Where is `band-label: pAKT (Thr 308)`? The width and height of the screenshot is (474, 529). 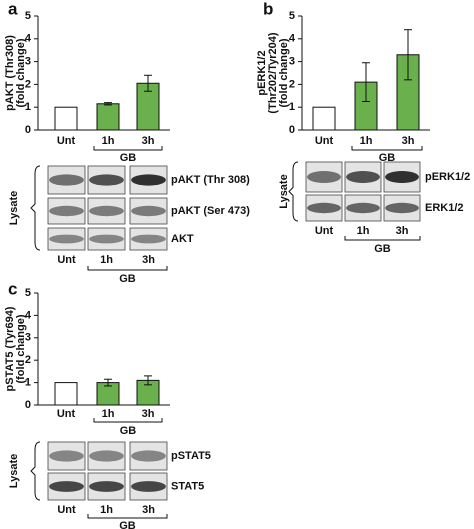
band-label: pAKT (Thr 308) is located at coordinates (210, 180).